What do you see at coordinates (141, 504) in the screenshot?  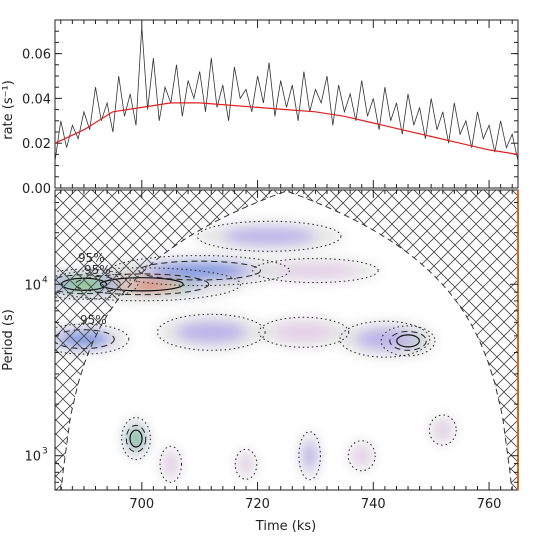 I see `wavelet-x-tick-label: 700` at bounding box center [141, 504].